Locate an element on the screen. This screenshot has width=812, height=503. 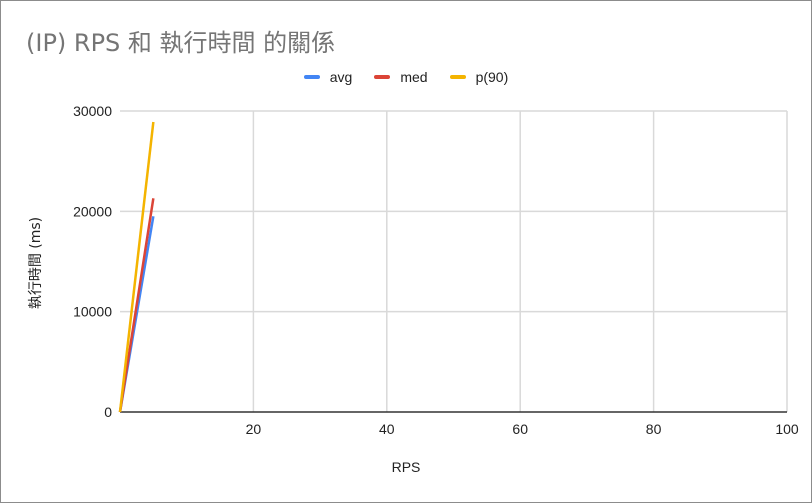
legend-item-med: med is located at coordinates (401, 77).